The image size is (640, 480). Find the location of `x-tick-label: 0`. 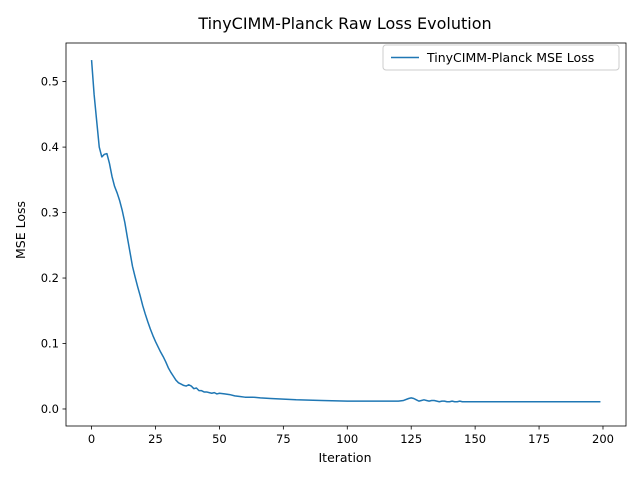

x-tick-label: 0 is located at coordinates (91, 439).